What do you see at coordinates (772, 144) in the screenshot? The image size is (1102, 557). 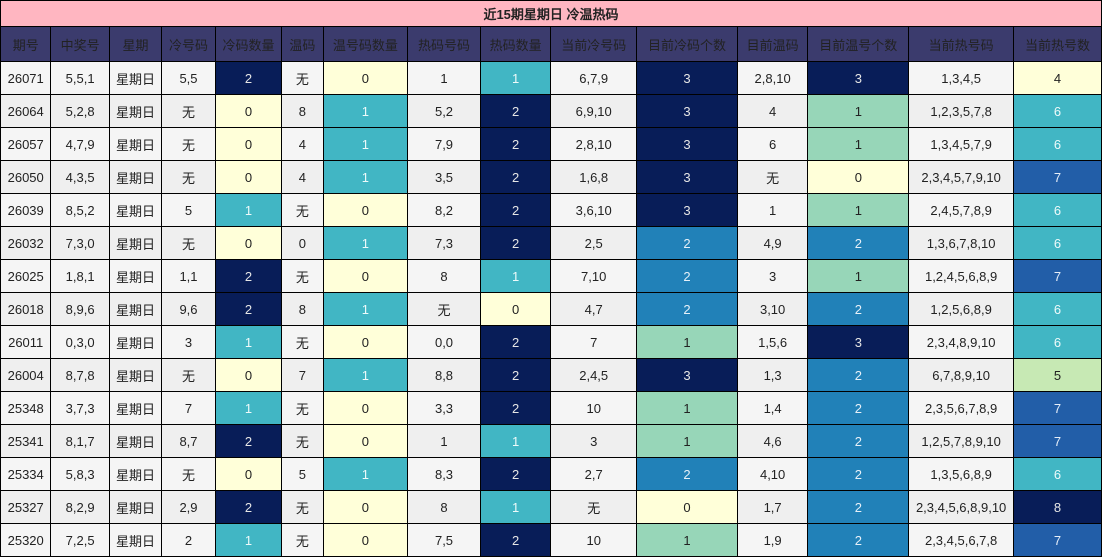 I see `current-warm-cell: 6` at bounding box center [772, 144].